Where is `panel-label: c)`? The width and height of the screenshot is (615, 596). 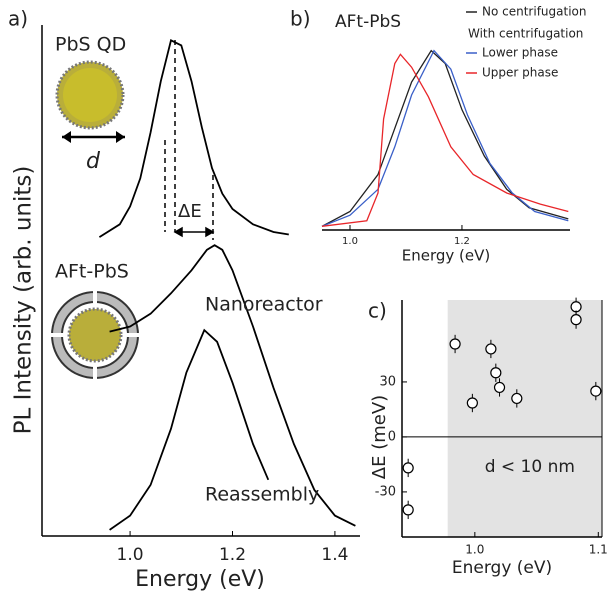
panel-label: c) is located at coordinates (377, 311).